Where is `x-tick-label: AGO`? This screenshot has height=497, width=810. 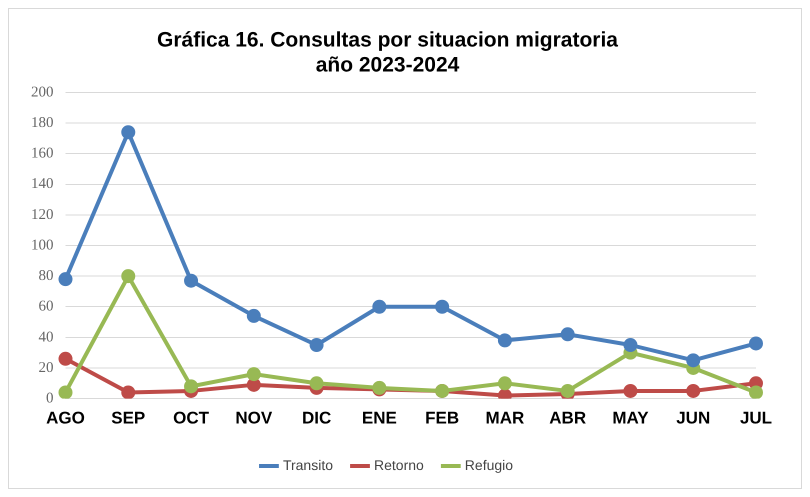
x-tick-label: AGO is located at coordinates (65, 418).